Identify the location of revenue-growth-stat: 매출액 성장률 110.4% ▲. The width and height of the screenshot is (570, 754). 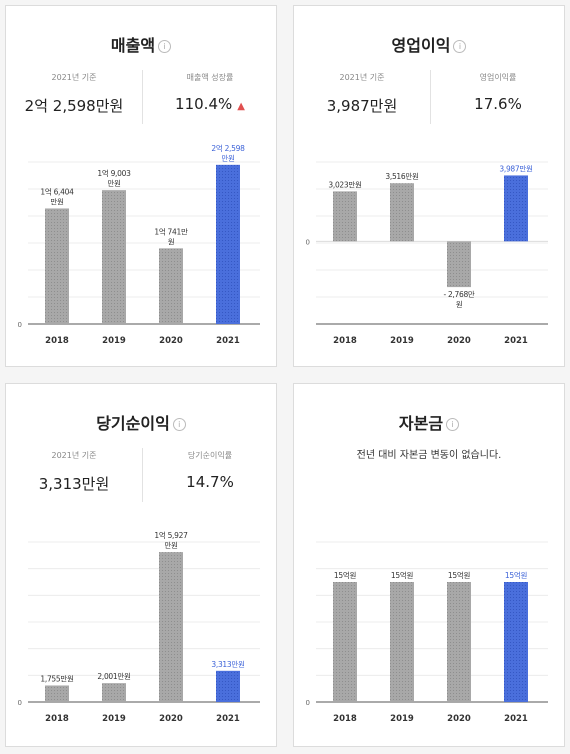
(210, 92).